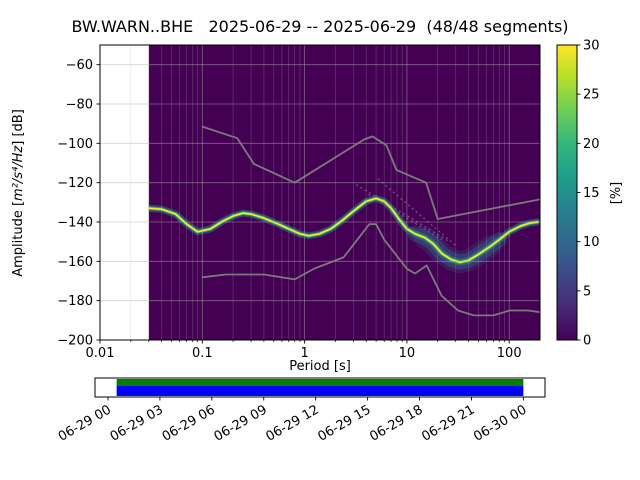 This screenshot has height=480, width=640. Describe the element at coordinates (448, 423) in the screenshot. I see `time-tick-label: 06-29 21` at that location.